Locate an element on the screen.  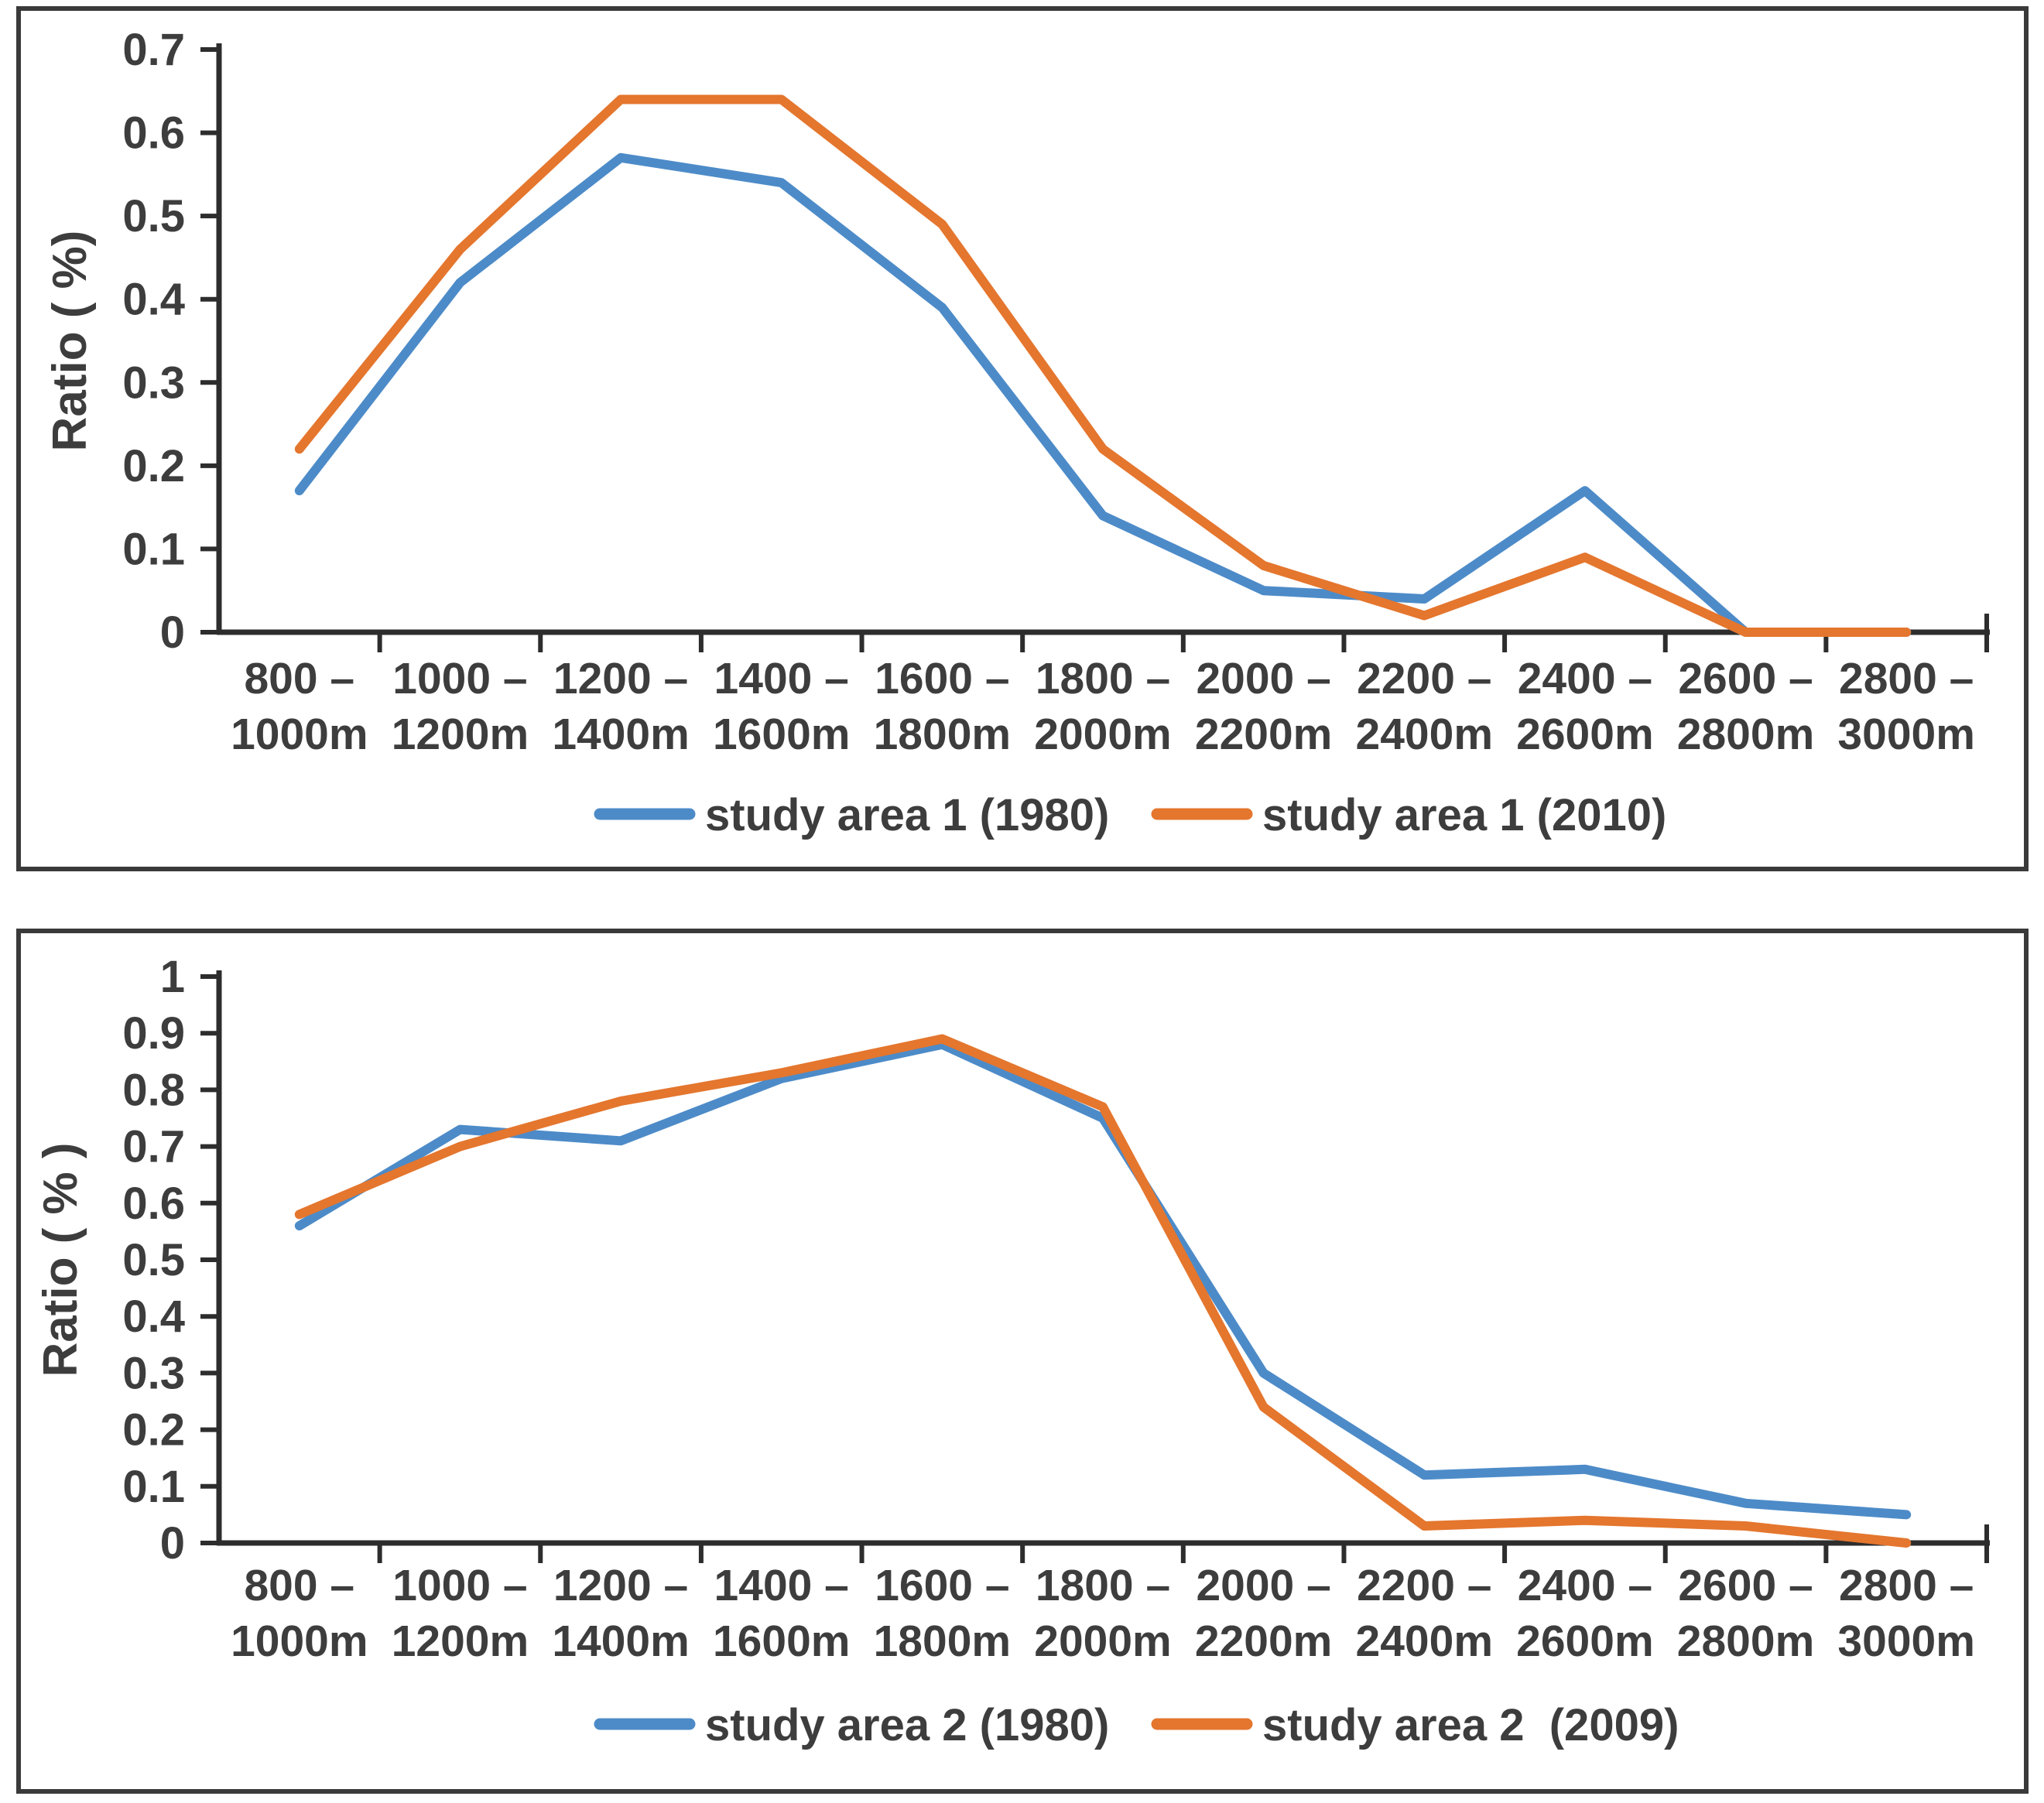
legend-label-0: study area 2 (1980) is located at coordinates (907, 1725).